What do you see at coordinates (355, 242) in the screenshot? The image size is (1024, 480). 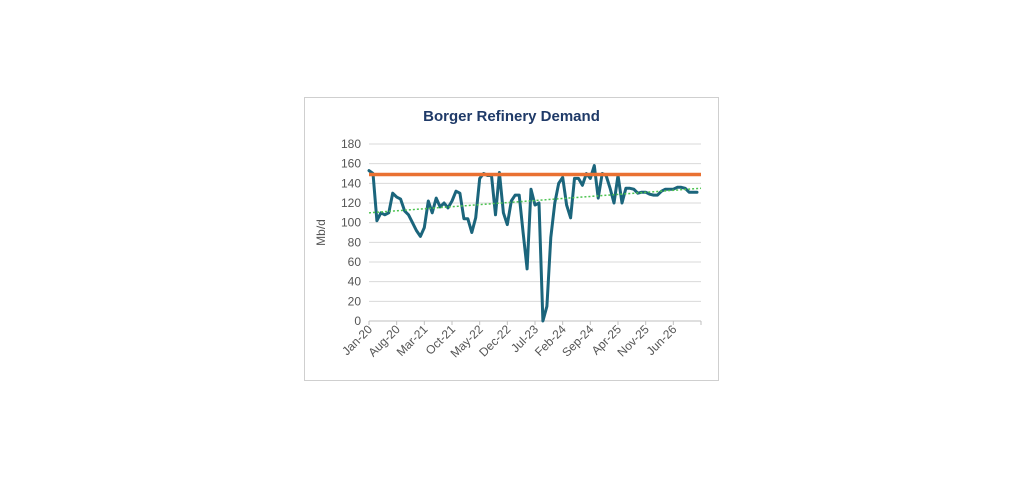 I see `y-tick-label: 80` at bounding box center [355, 242].